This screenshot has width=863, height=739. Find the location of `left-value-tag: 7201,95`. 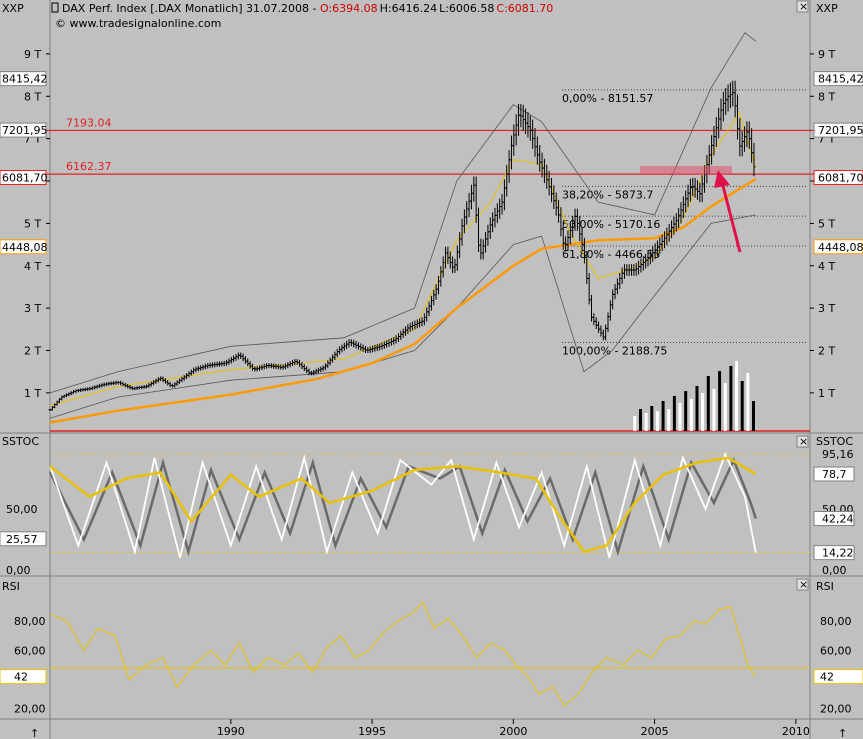

left-value-tag: 7201,95 is located at coordinates (25, 130).